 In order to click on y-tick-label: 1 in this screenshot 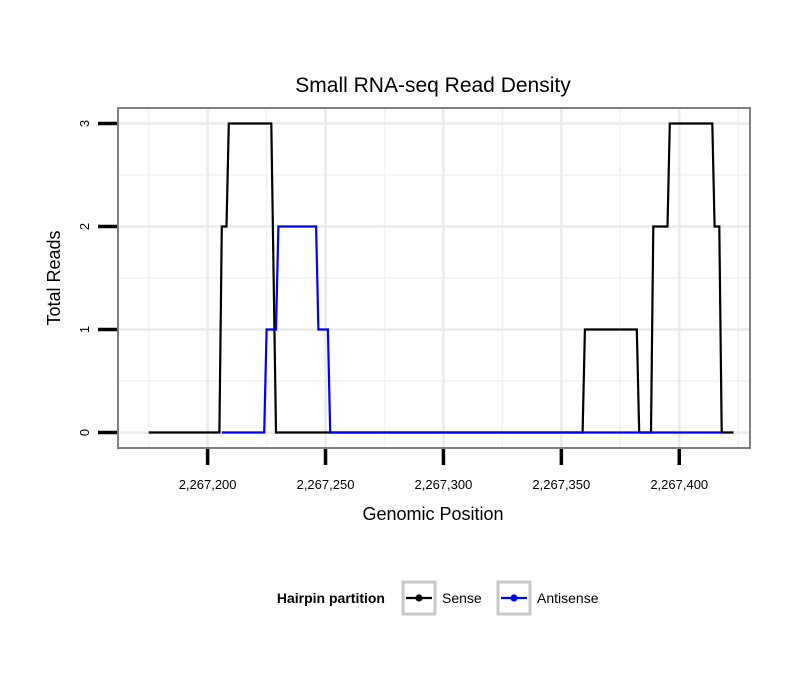, I will do `click(84, 329)`.